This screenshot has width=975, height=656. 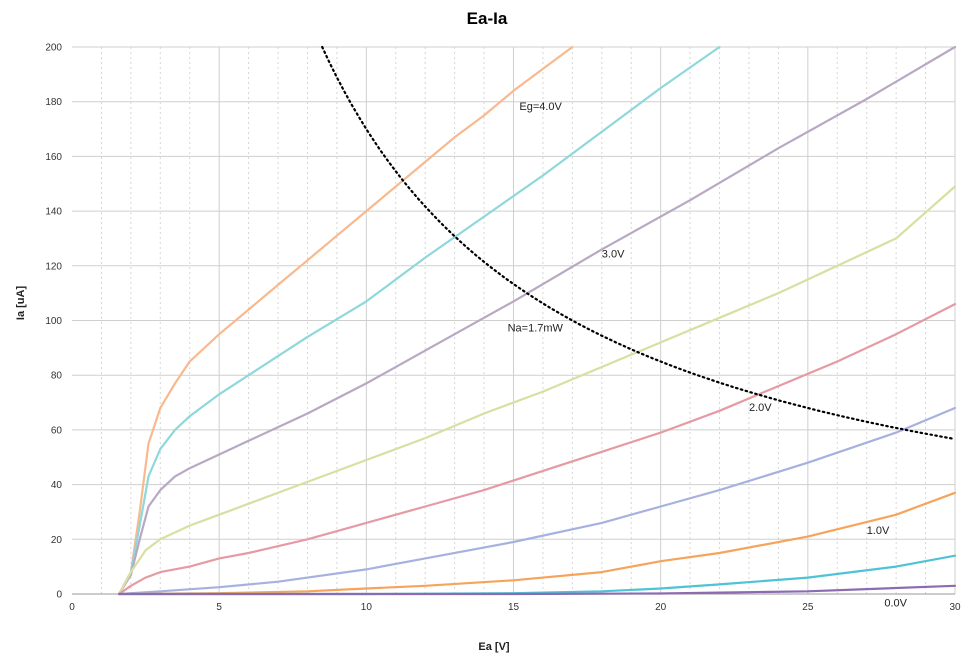 I want to click on annotation-label: 0.0V, so click(x=895, y=603).